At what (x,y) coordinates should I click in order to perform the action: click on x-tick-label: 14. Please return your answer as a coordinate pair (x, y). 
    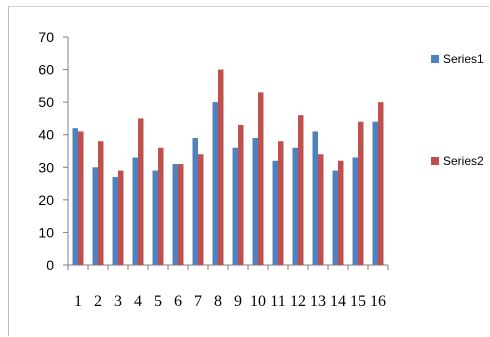
    Looking at the image, I should click on (338, 301).